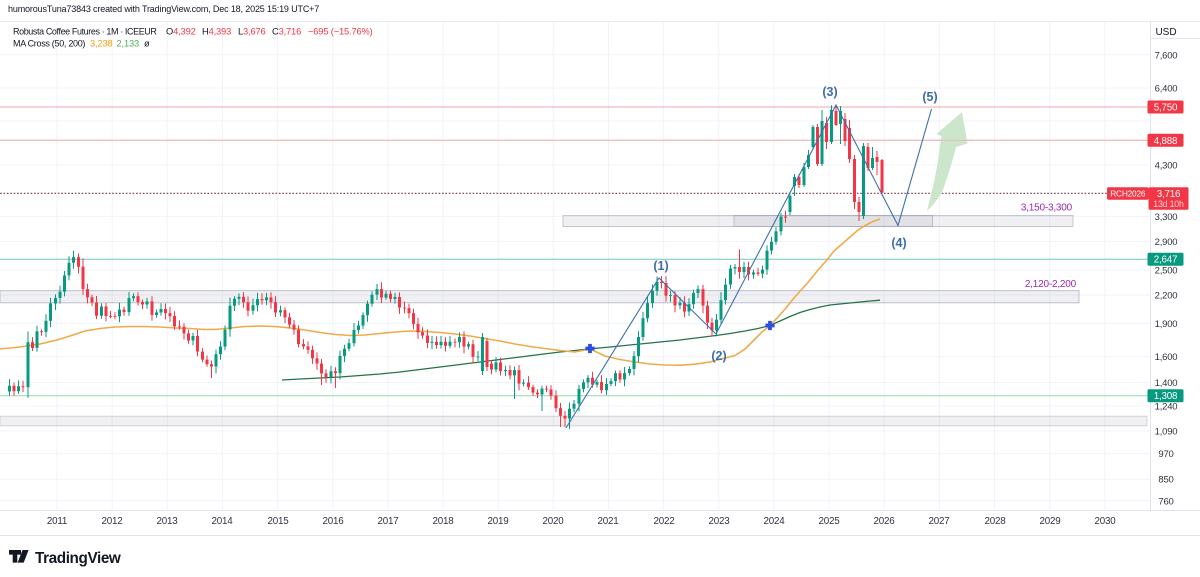 The height and width of the screenshot is (577, 1200). Describe the element at coordinates (1166, 407) in the screenshot. I see `svg-text: 1,240` at that location.